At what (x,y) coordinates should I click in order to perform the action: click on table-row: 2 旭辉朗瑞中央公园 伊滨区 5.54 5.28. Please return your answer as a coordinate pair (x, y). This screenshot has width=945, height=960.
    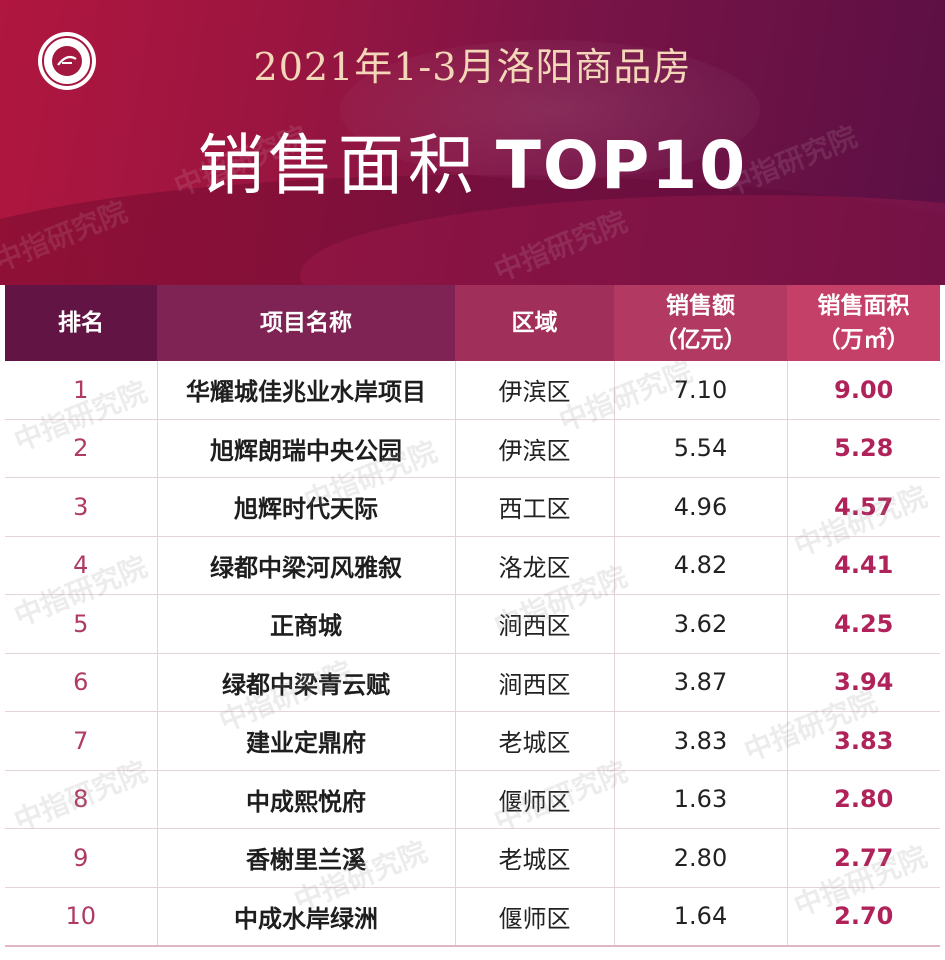
    Looking at the image, I should click on (472, 448).